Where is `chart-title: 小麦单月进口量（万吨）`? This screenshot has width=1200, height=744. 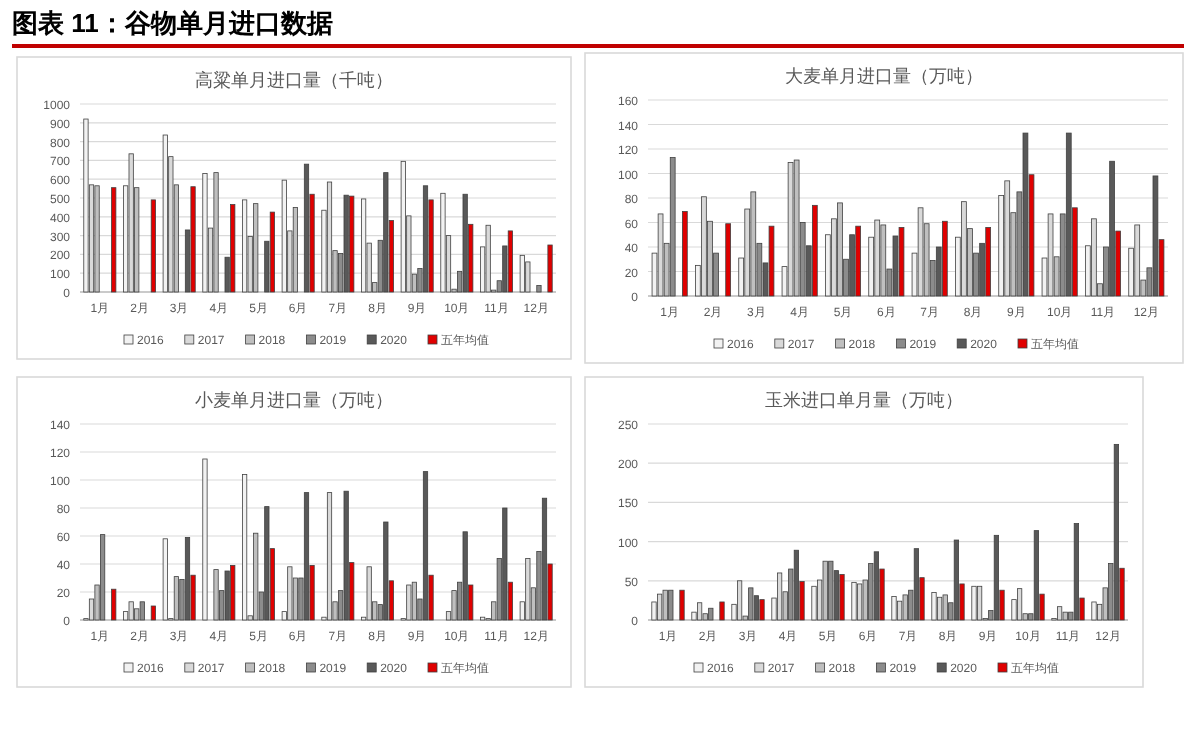 chart-title: 小麦单月进口量（万吨） is located at coordinates (294, 400).